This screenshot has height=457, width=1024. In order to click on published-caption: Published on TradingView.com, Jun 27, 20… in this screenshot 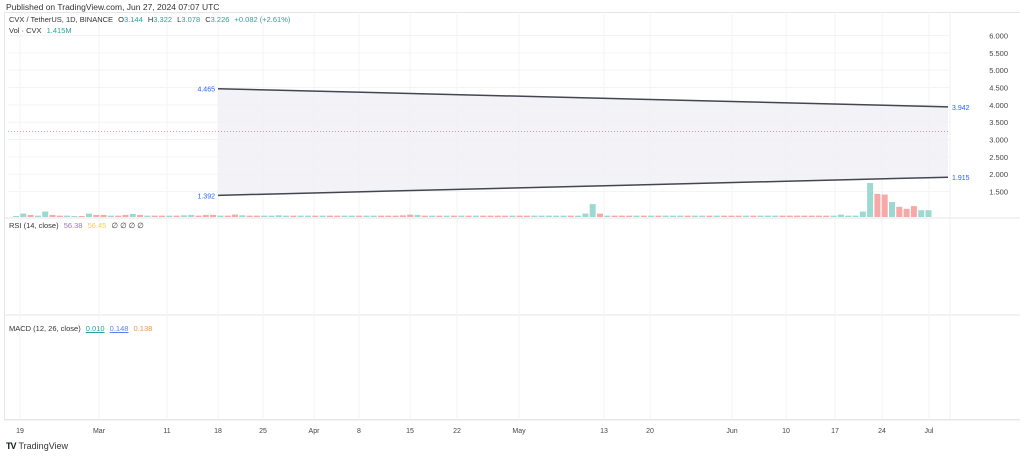, I will do `click(113, 7)`.